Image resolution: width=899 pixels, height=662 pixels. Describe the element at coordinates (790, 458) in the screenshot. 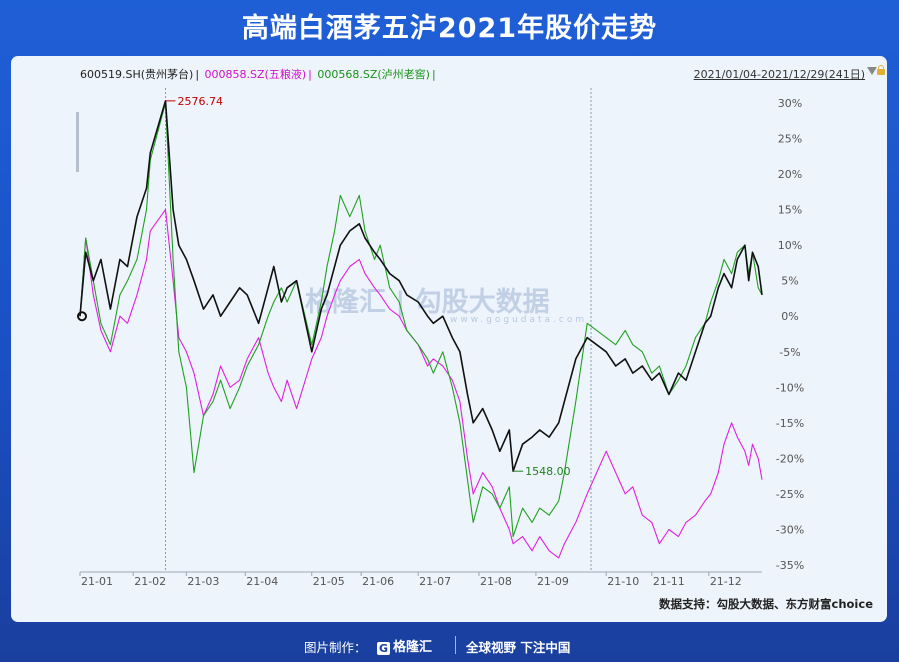

I see `y-tick-label: -20%` at that location.